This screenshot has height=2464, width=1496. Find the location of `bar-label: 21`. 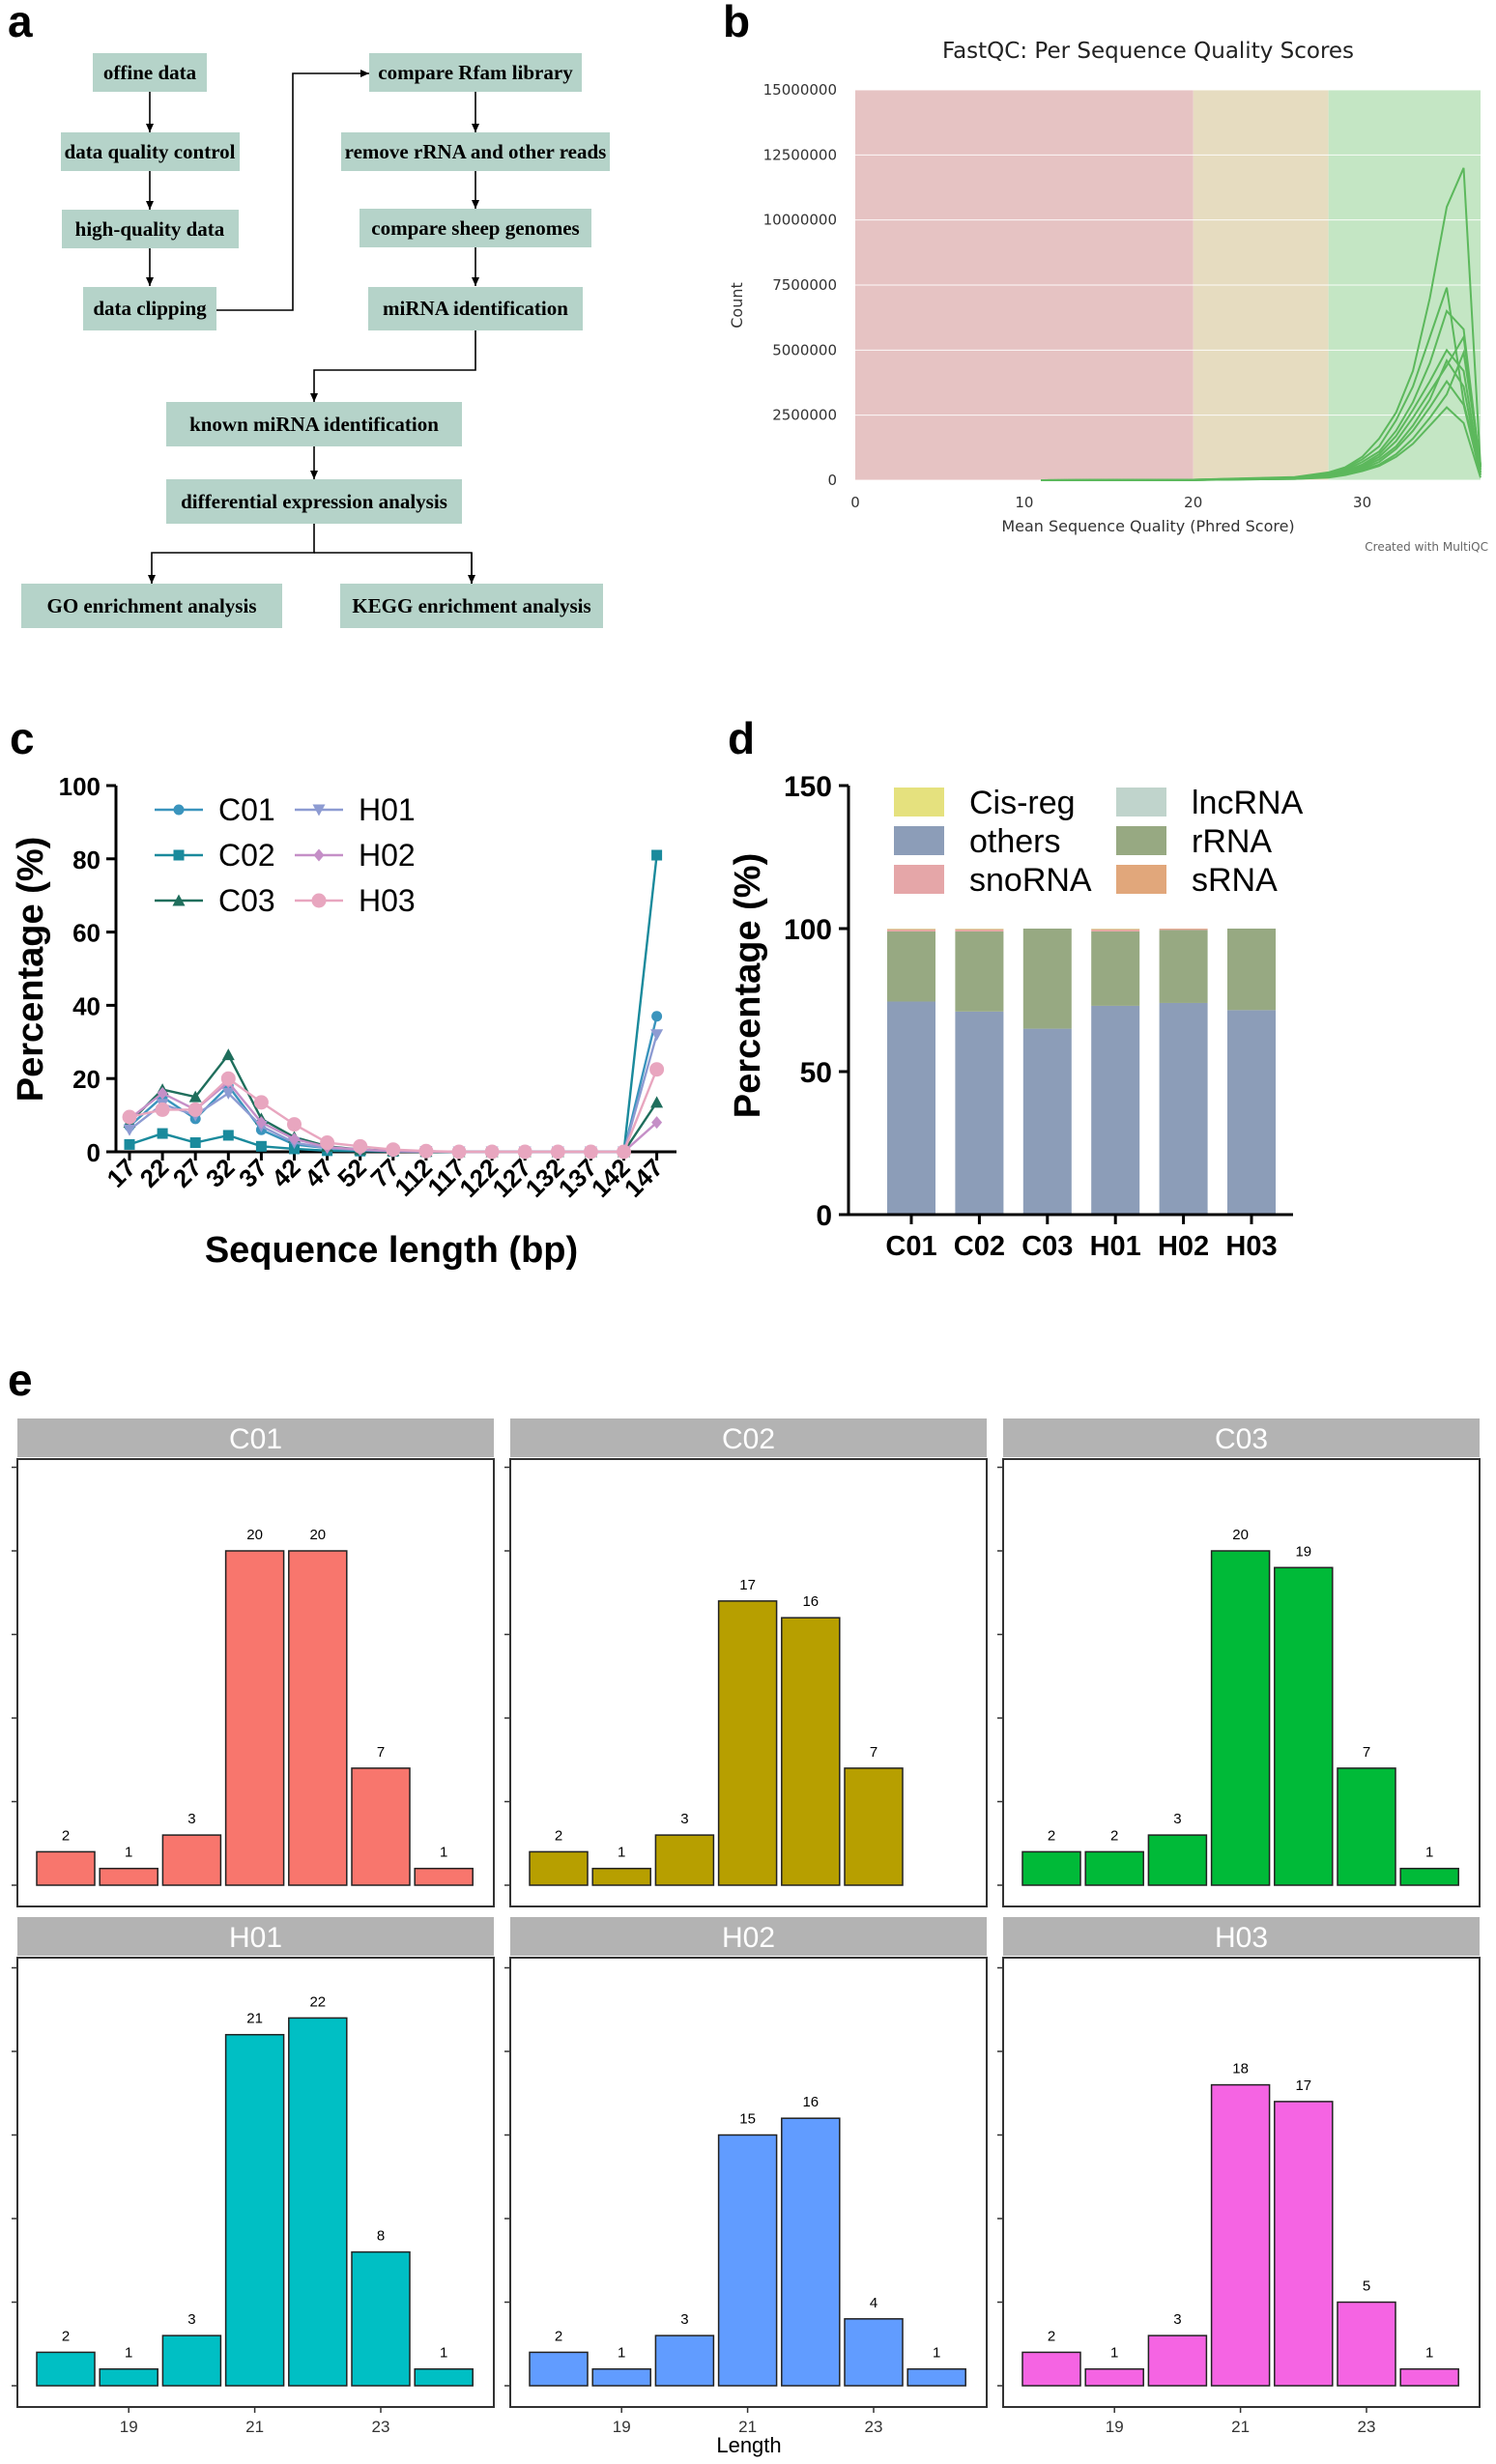

bar-label: 21 is located at coordinates (254, 2019).